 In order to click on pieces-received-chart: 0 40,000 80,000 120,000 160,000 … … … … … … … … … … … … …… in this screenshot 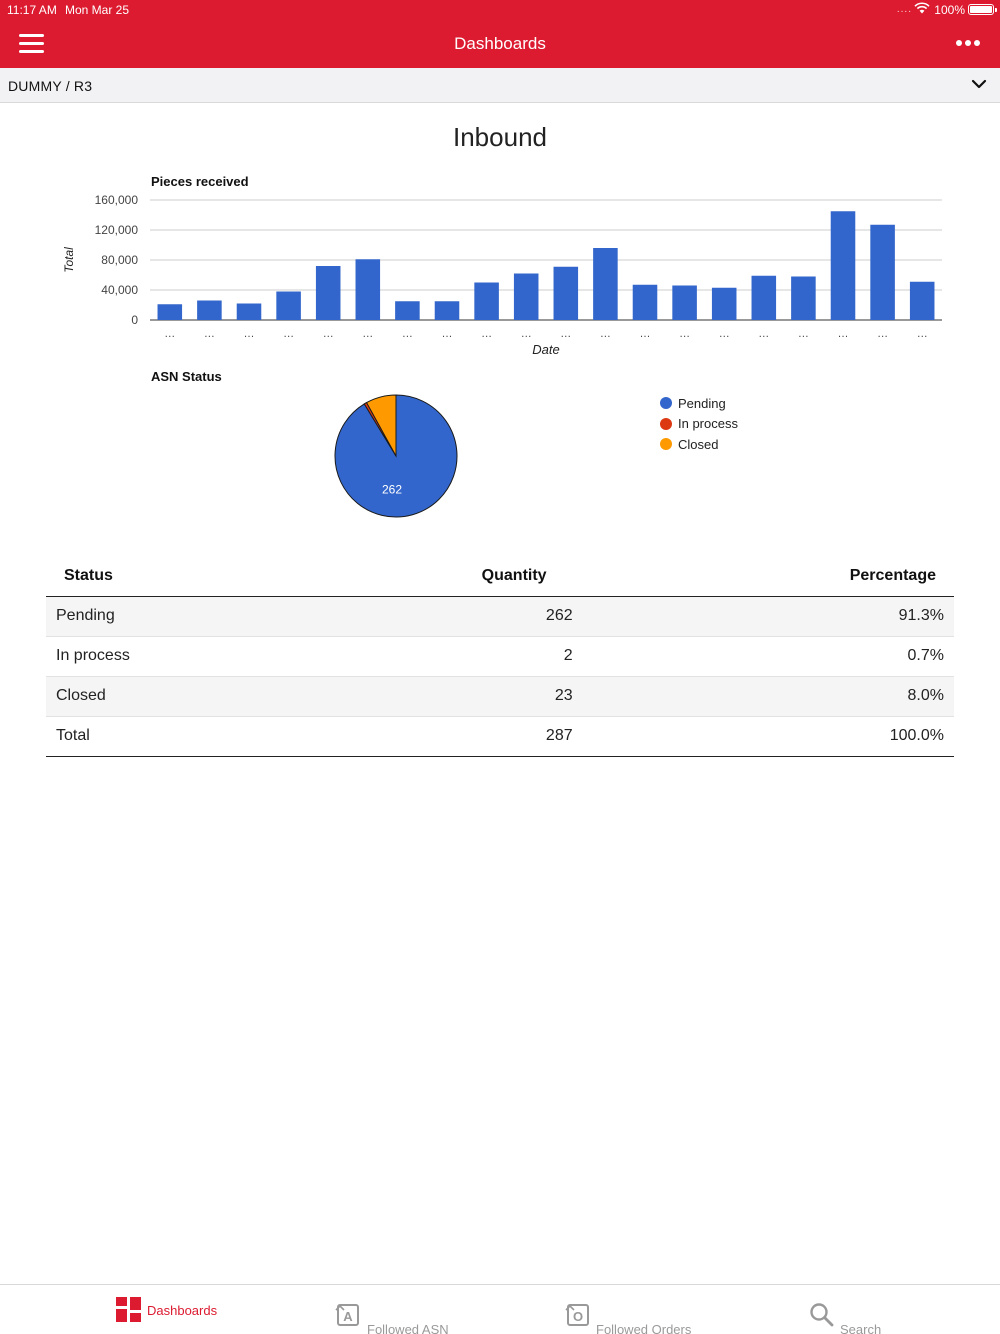, I will do `click(502, 275)`.